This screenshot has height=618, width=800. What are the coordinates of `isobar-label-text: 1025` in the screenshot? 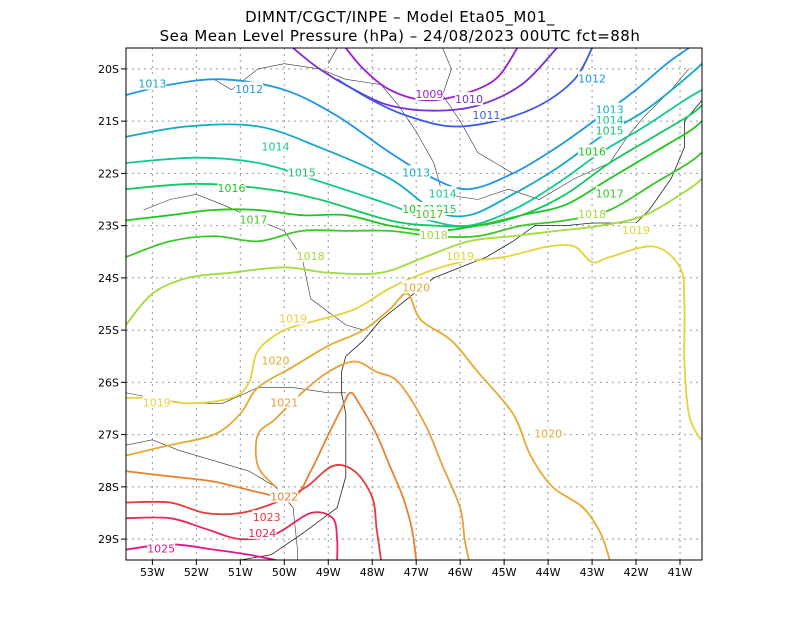 It's located at (161, 549).